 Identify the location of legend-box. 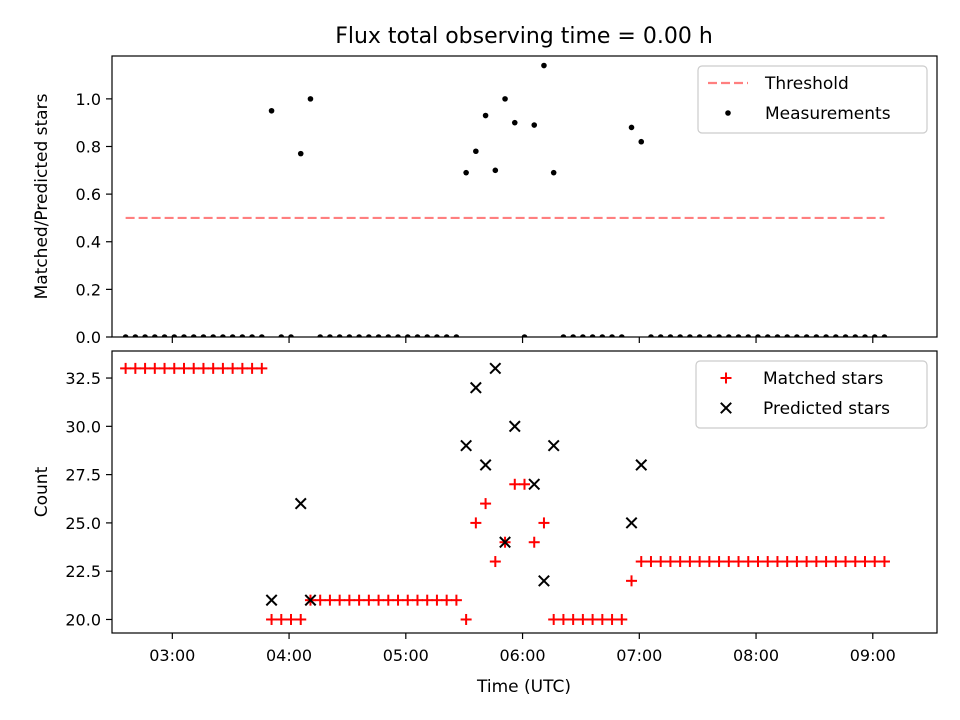
(812, 99).